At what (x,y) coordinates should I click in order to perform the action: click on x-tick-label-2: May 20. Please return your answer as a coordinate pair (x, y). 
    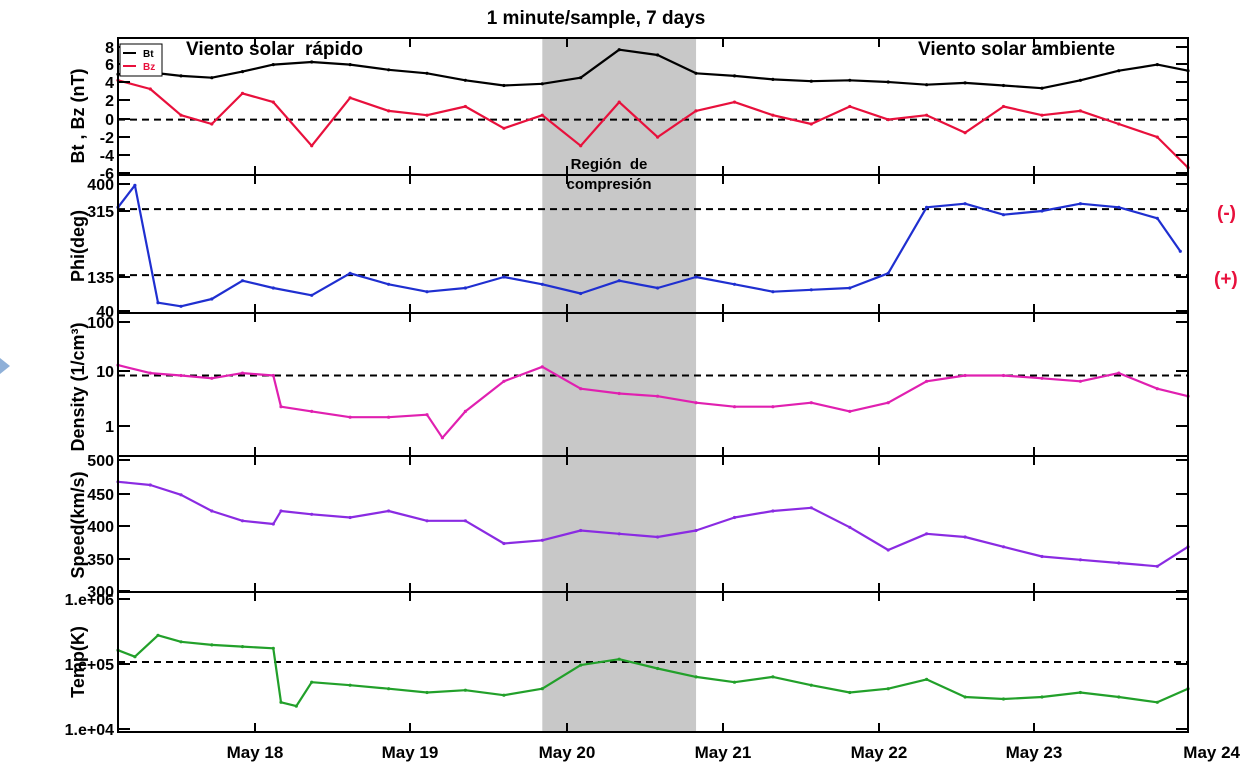
    Looking at the image, I should click on (567, 752).